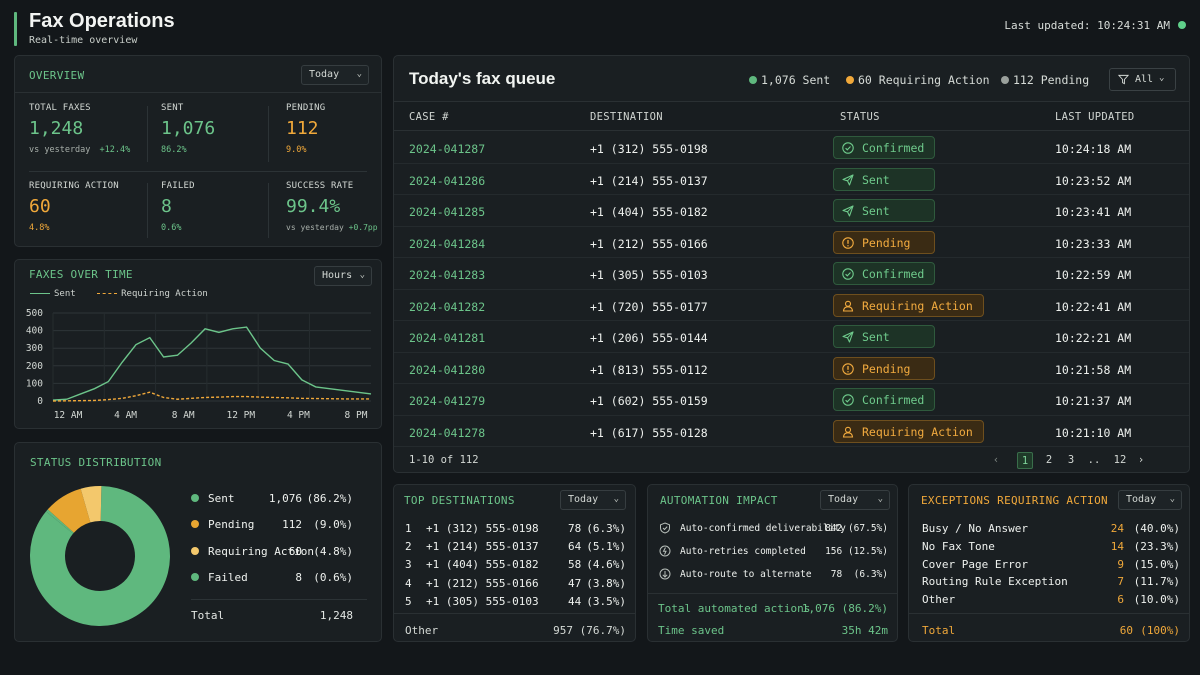  What do you see at coordinates (86, 150) in the screenshot?
I see `metric-sub: vs yesterday +12.4%` at bounding box center [86, 150].